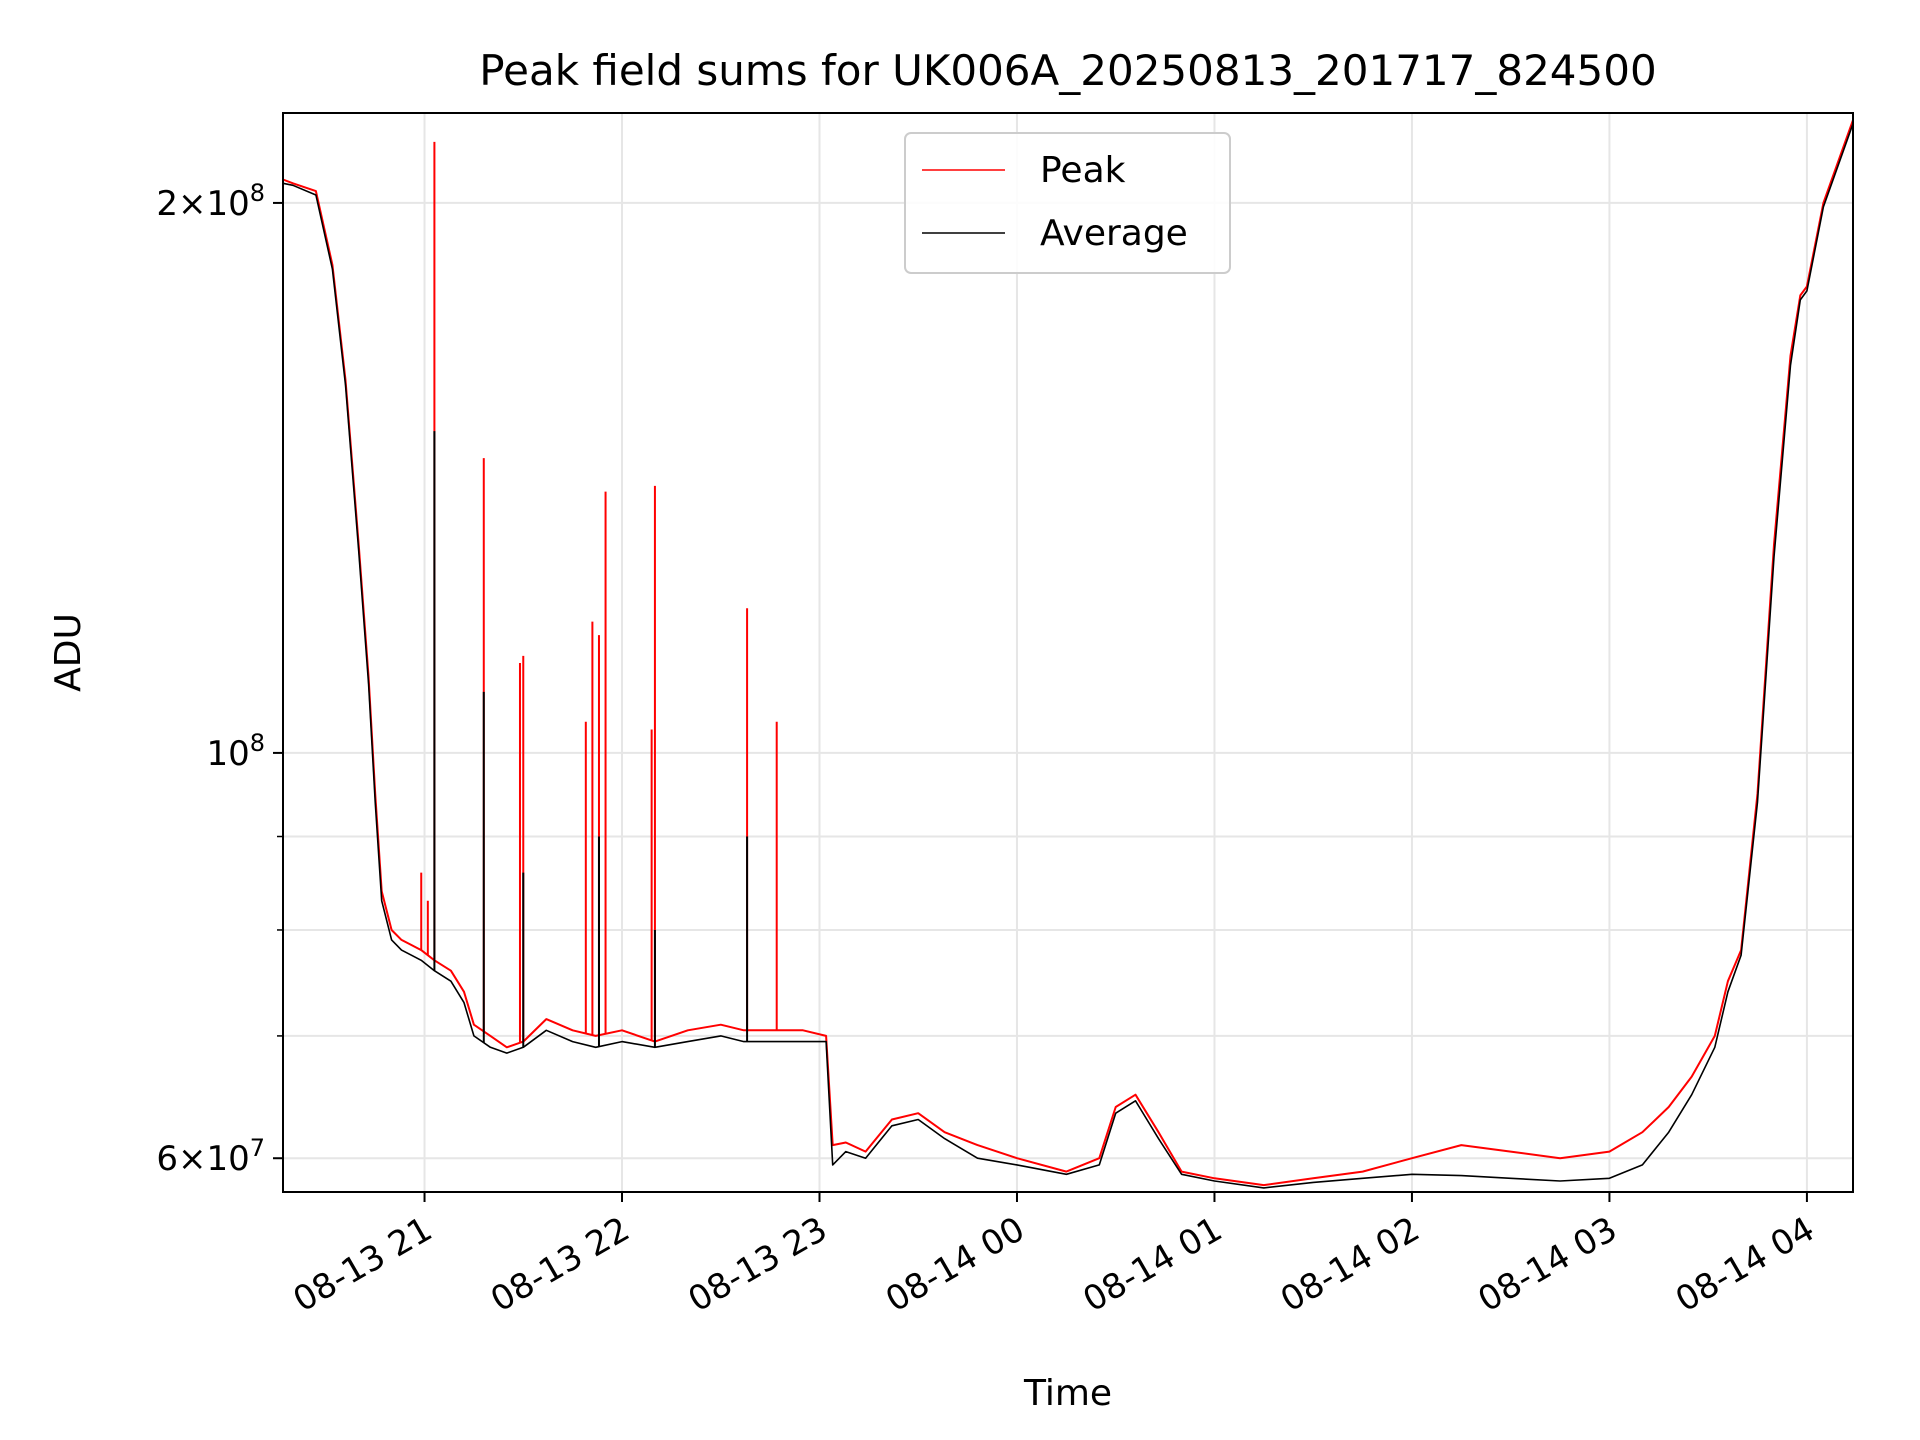 This screenshot has width=1920, height=1440. I want to click on legend-box, so click(1067, 203).